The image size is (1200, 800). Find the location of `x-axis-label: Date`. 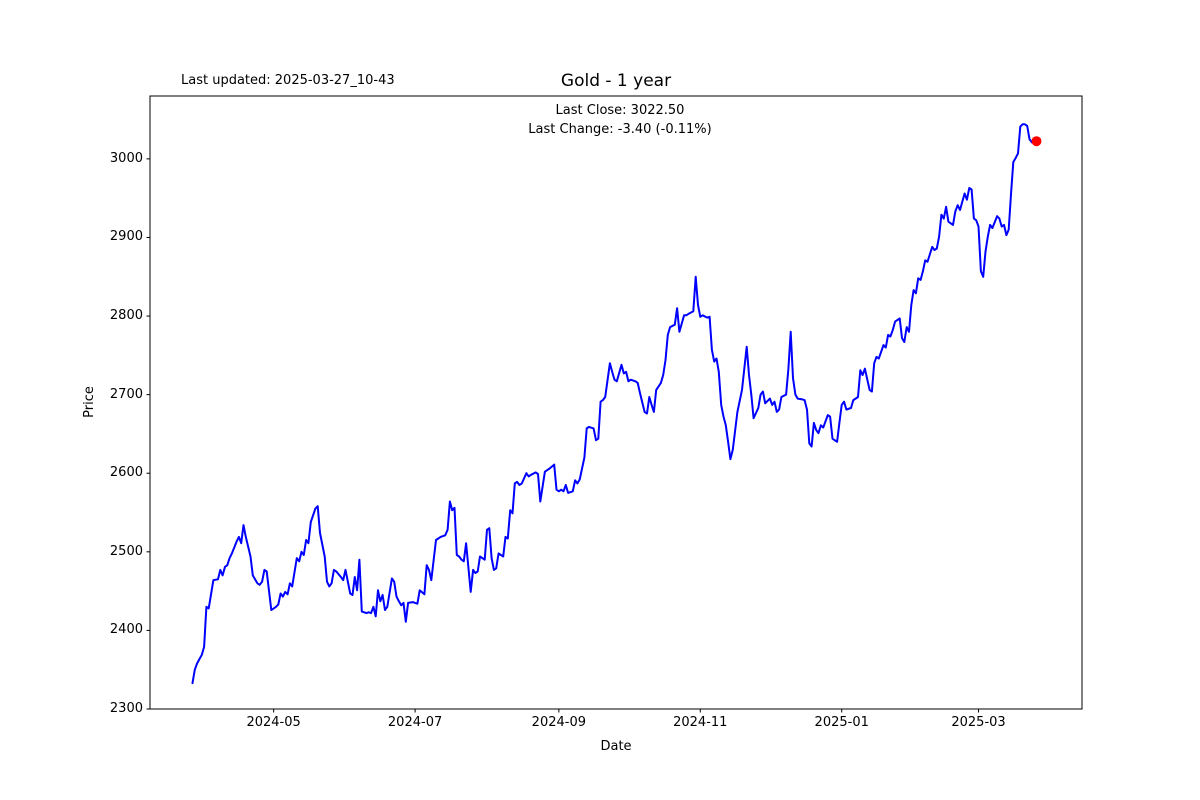

x-axis-label: Date is located at coordinates (616, 746).